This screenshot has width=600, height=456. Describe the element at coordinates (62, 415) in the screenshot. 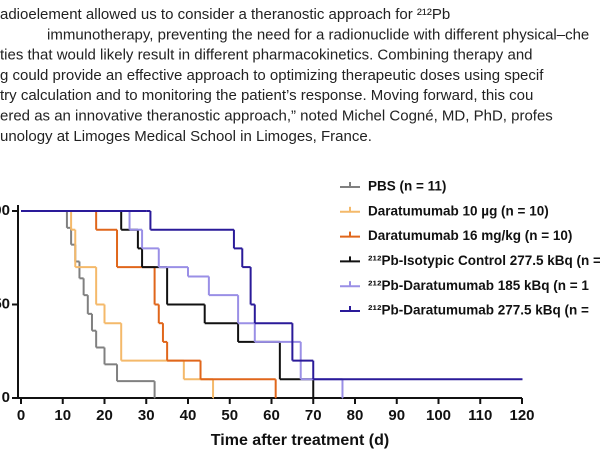

I see `x-tick-label: 10` at that location.